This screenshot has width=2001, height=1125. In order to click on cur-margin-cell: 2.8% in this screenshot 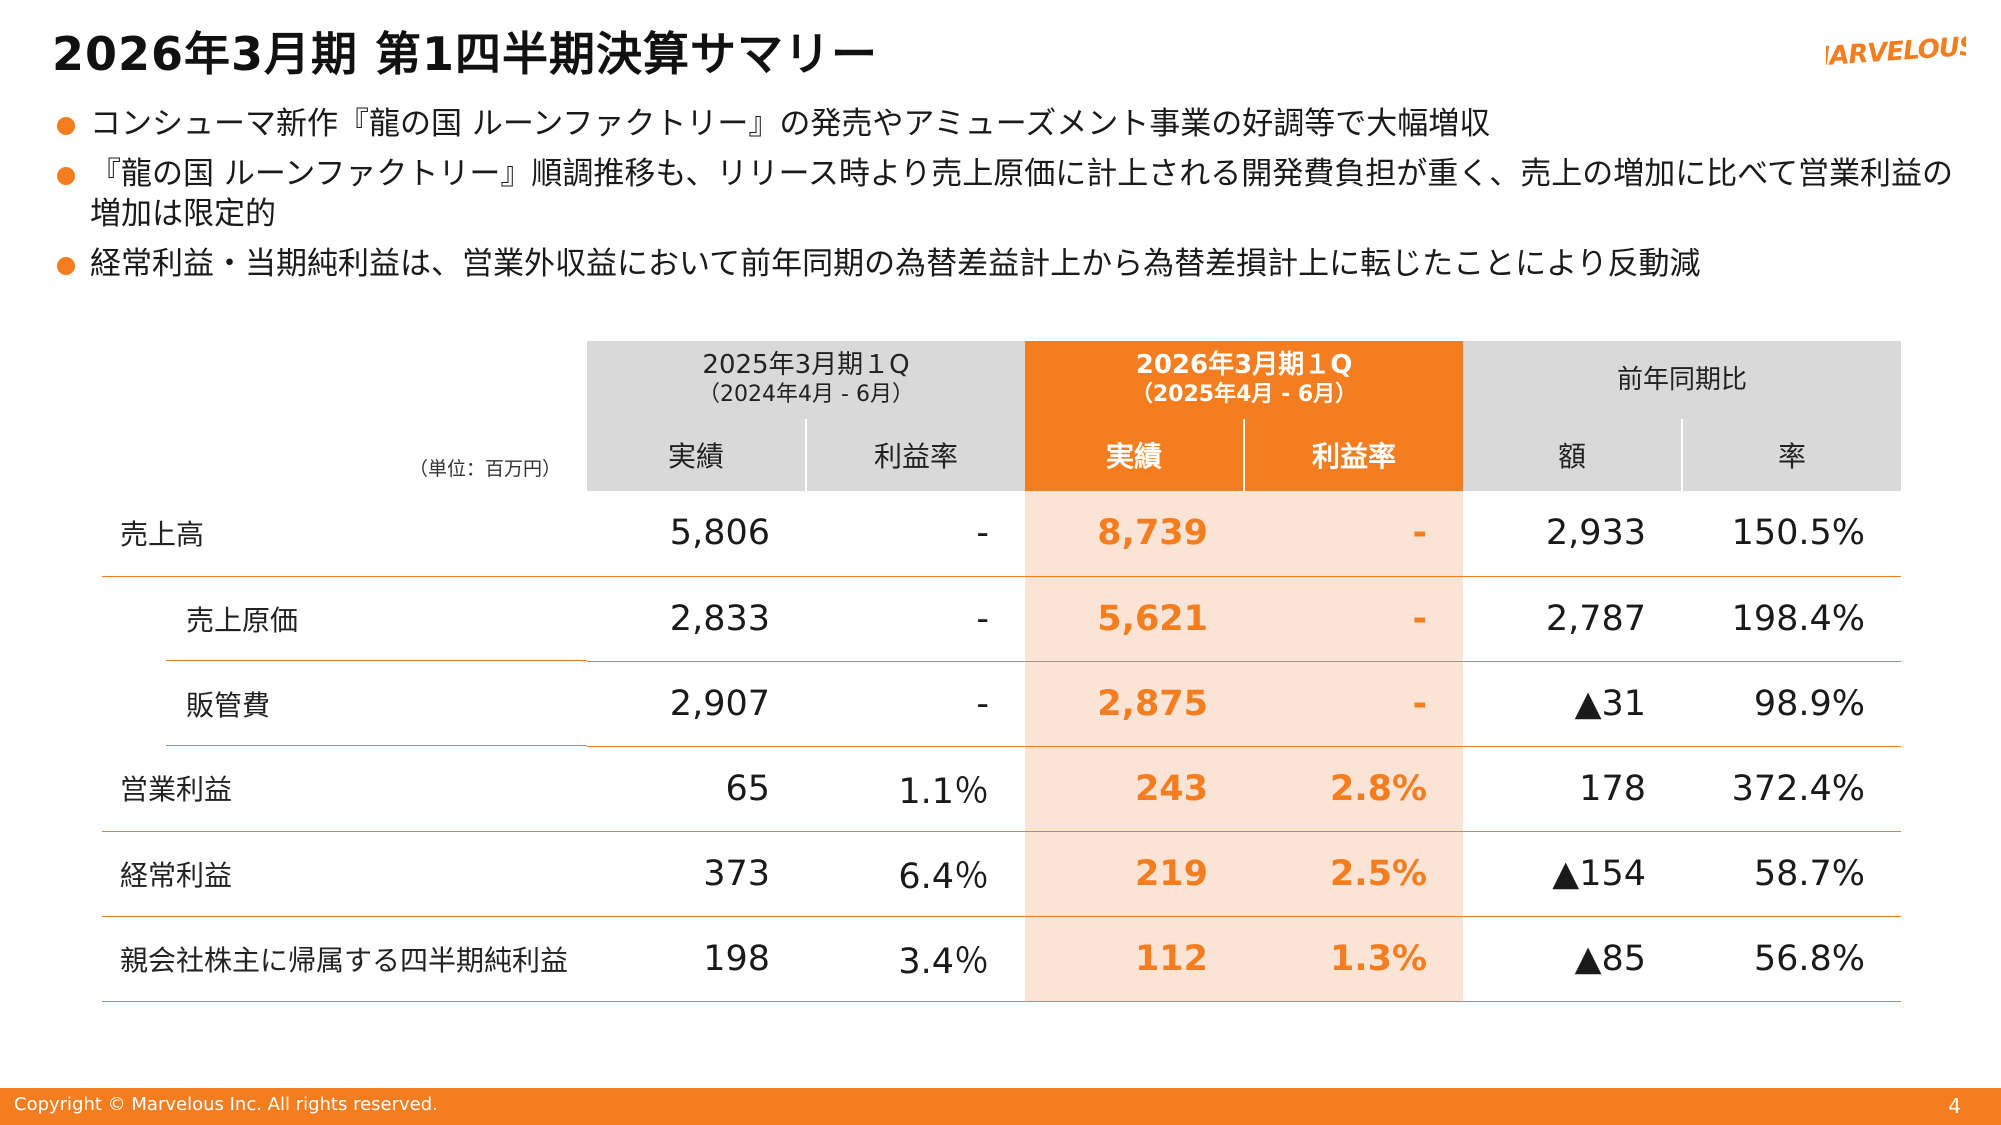, I will do `click(1354, 789)`.